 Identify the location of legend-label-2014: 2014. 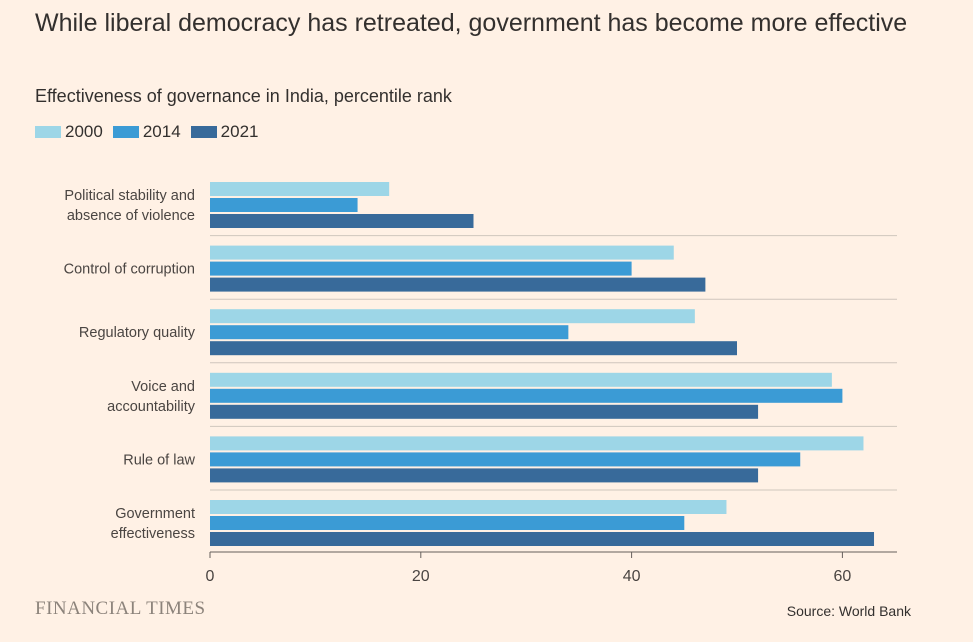
(161, 131).